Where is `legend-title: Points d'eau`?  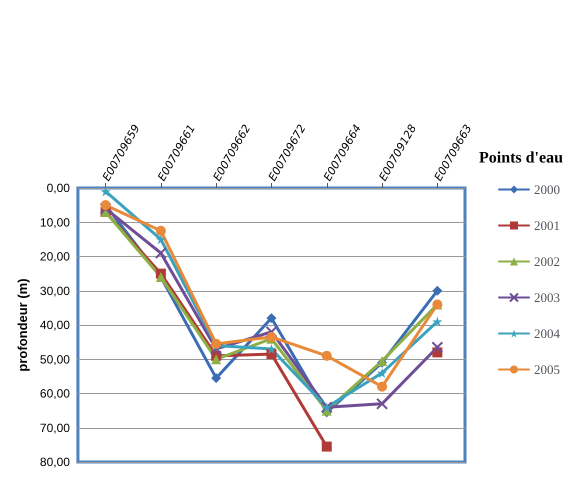 legend-title: Points d'eau is located at coordinates (521, 158).